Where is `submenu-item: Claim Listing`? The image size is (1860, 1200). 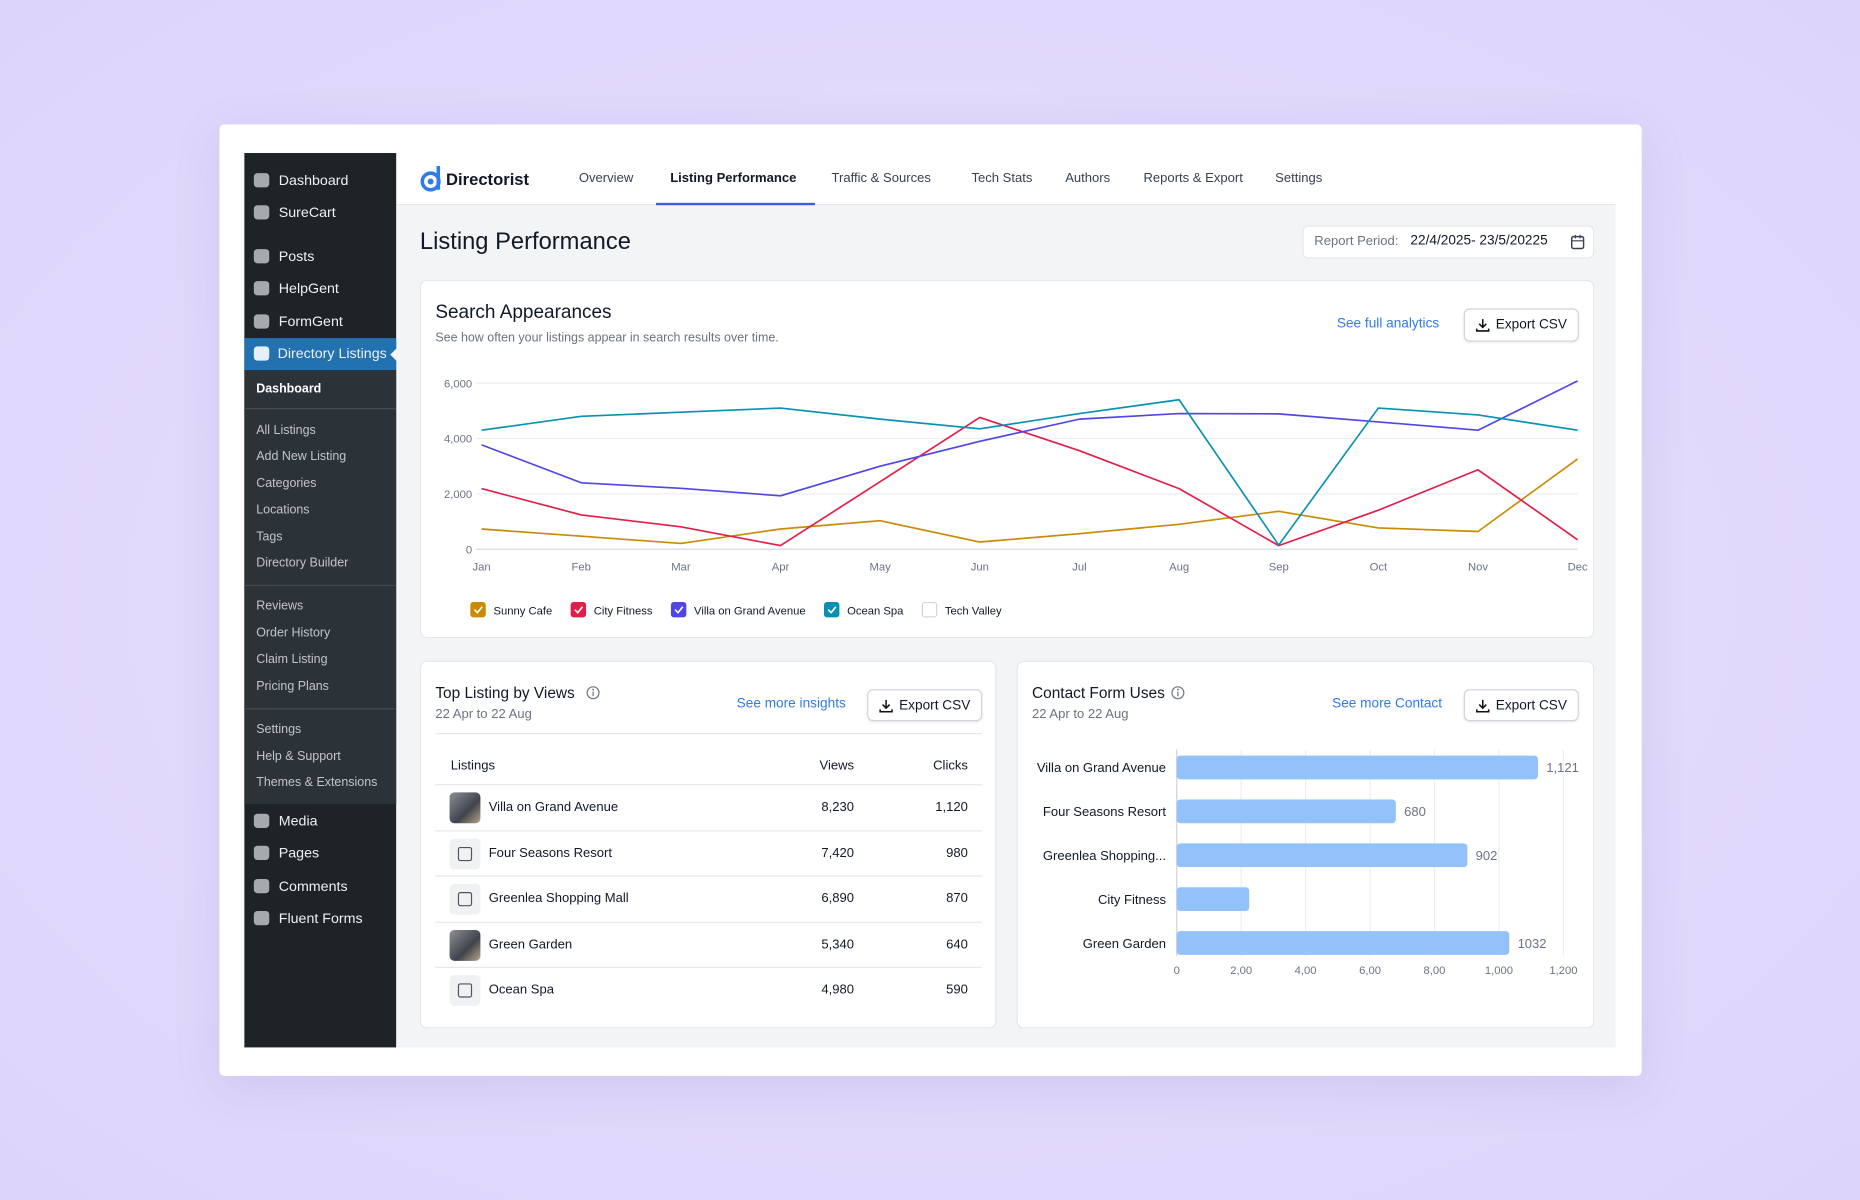 submenu-item: Claim Listing is located at coordinates (292, 659).